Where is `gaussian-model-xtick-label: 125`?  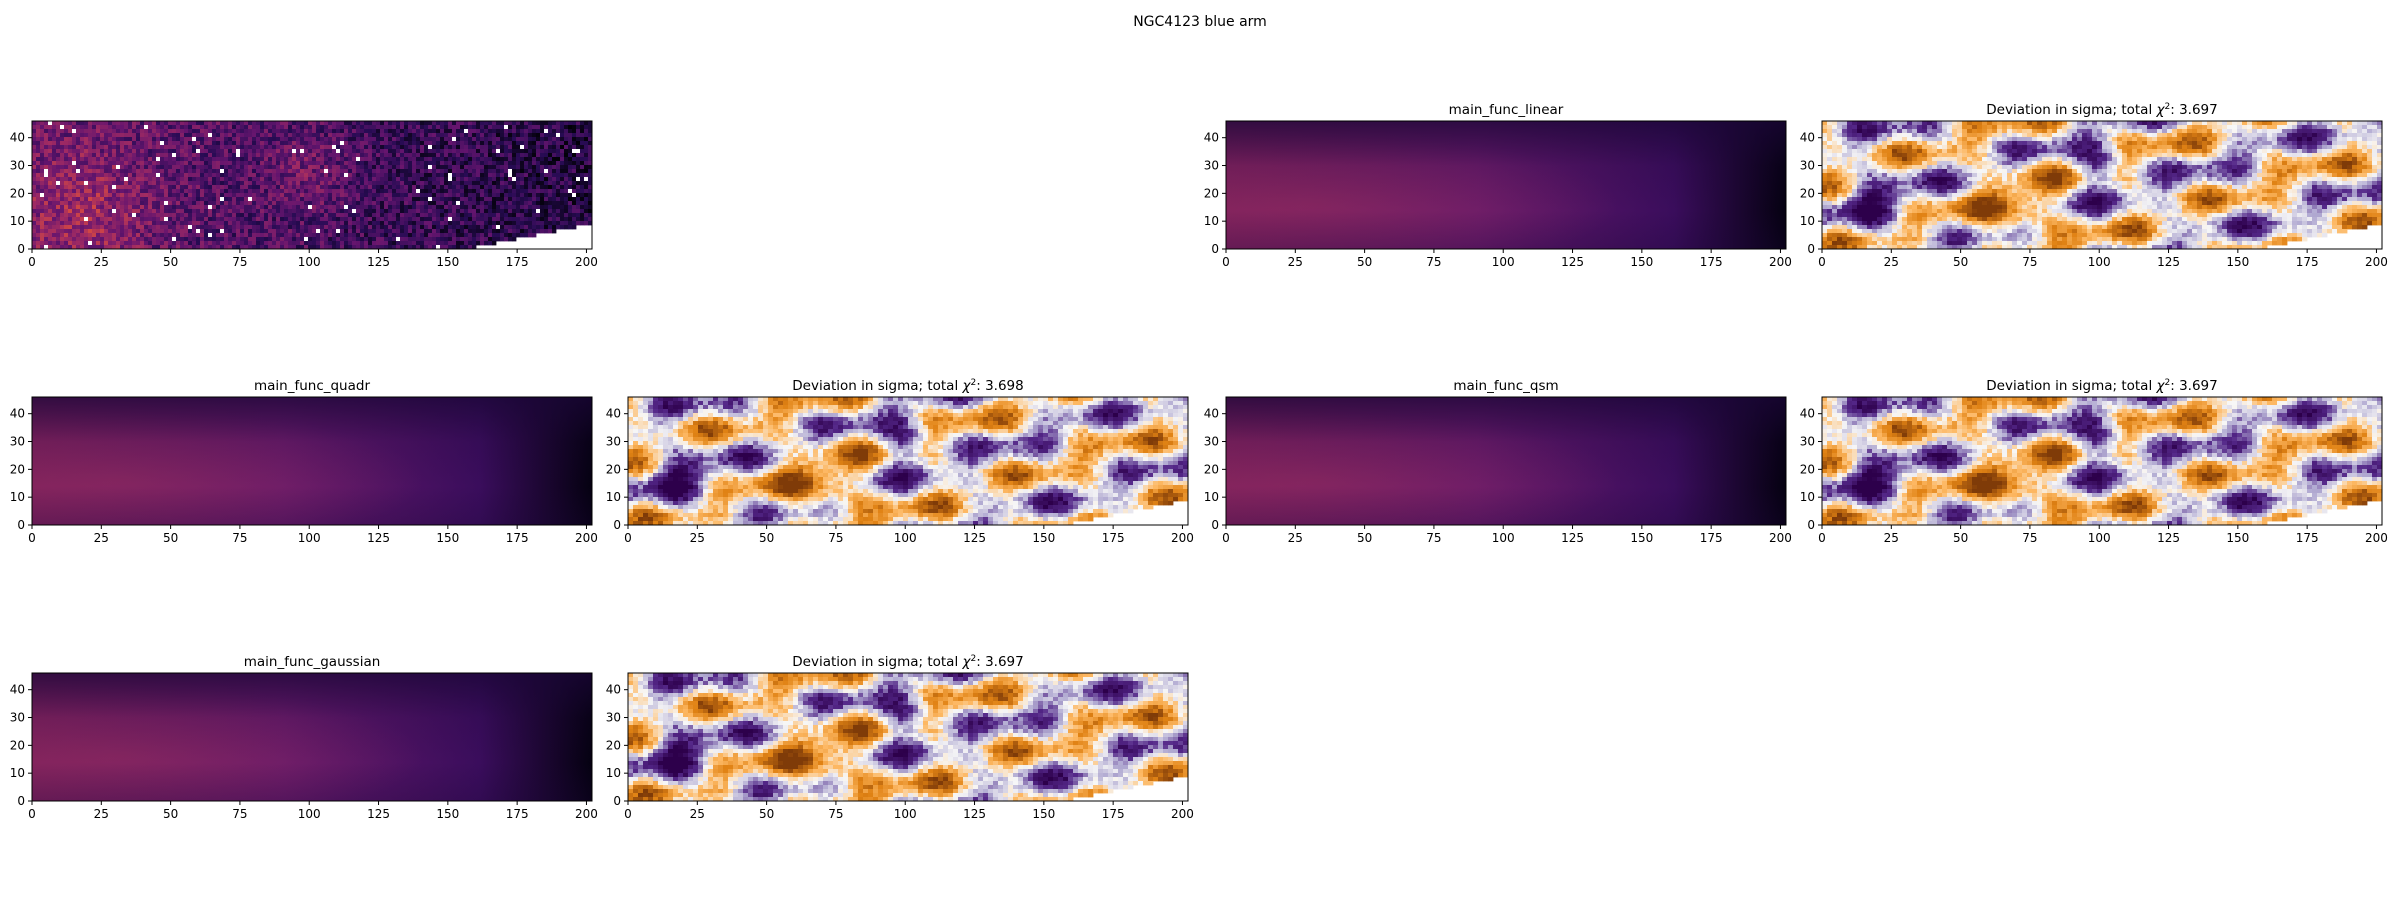
gaussian-model-xtick-label: 125 is located at coordinates (378, 814).